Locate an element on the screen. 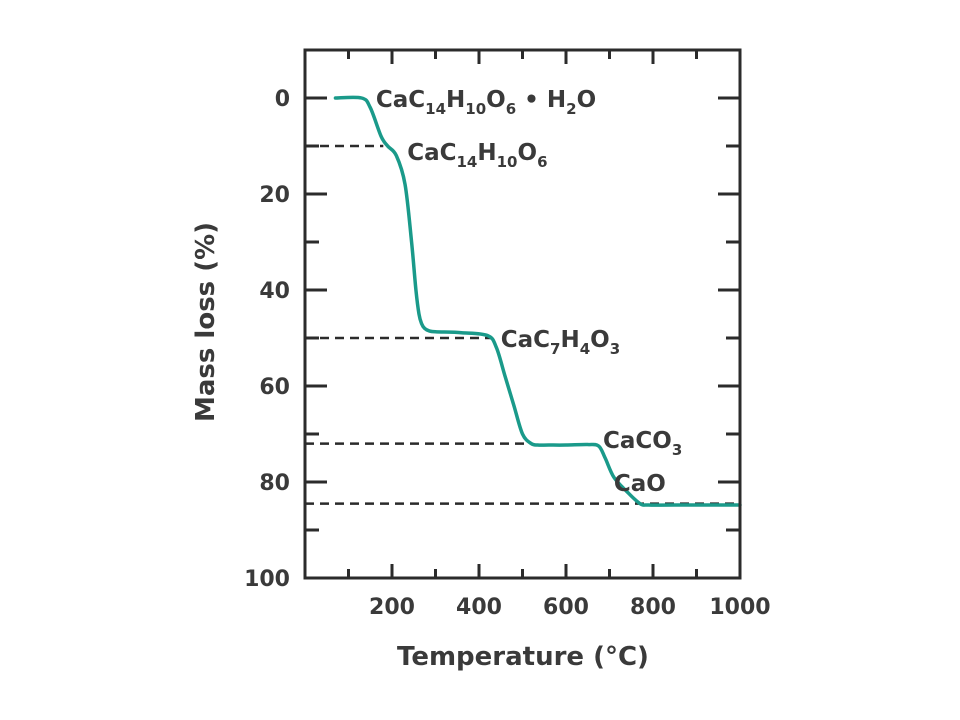 The image size is (960, 720). x-tick-label: 600 is located at coordinates (566, 607).